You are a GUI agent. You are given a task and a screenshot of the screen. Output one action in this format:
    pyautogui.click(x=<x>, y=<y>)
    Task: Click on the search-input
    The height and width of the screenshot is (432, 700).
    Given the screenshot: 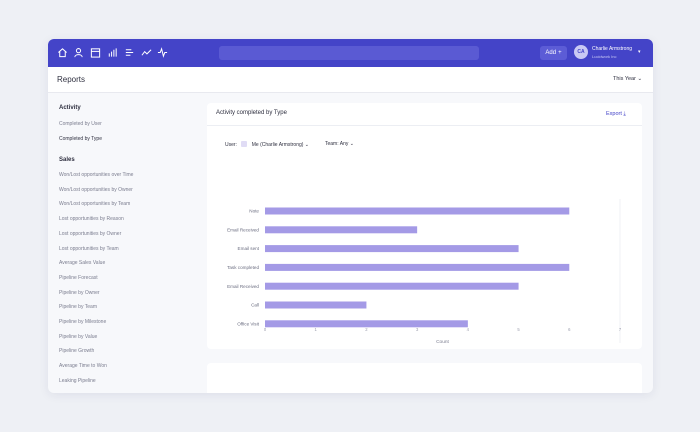 What is the action you would take?
    pyautogui.click(x=349, y=53)
    